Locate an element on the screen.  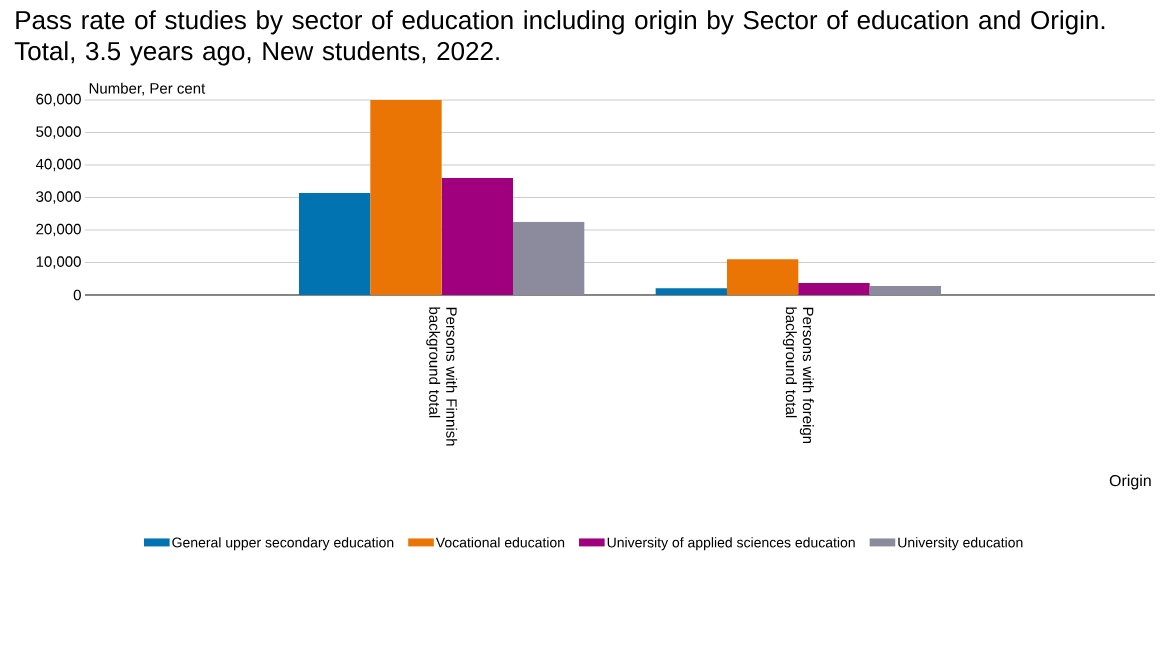
y-tick-label: 50,000 is located at coordinates (58, 132).